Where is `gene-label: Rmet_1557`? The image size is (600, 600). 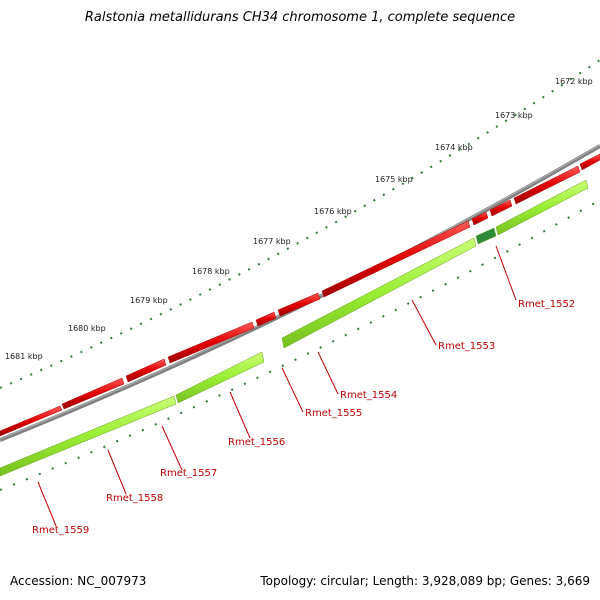
gene-label: Rmet_1557 is located at coordinates (188, 473).